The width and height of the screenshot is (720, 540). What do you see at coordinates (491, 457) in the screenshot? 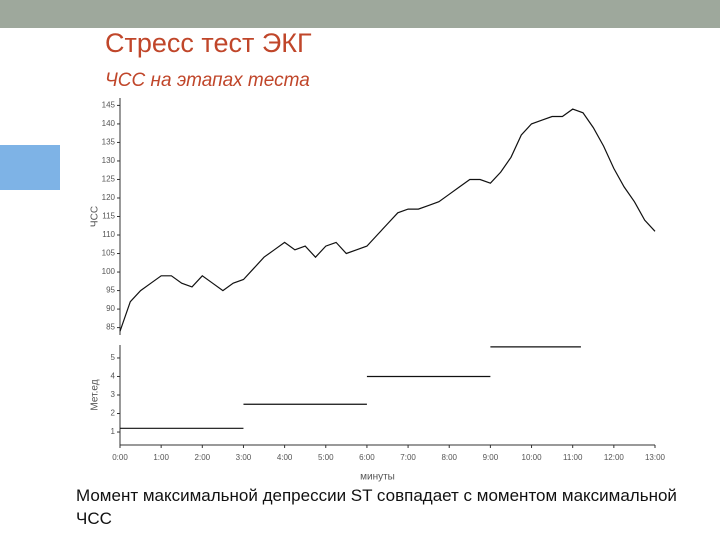
I see `x-tick-label: 9:00` at bounding box center [491, 457].